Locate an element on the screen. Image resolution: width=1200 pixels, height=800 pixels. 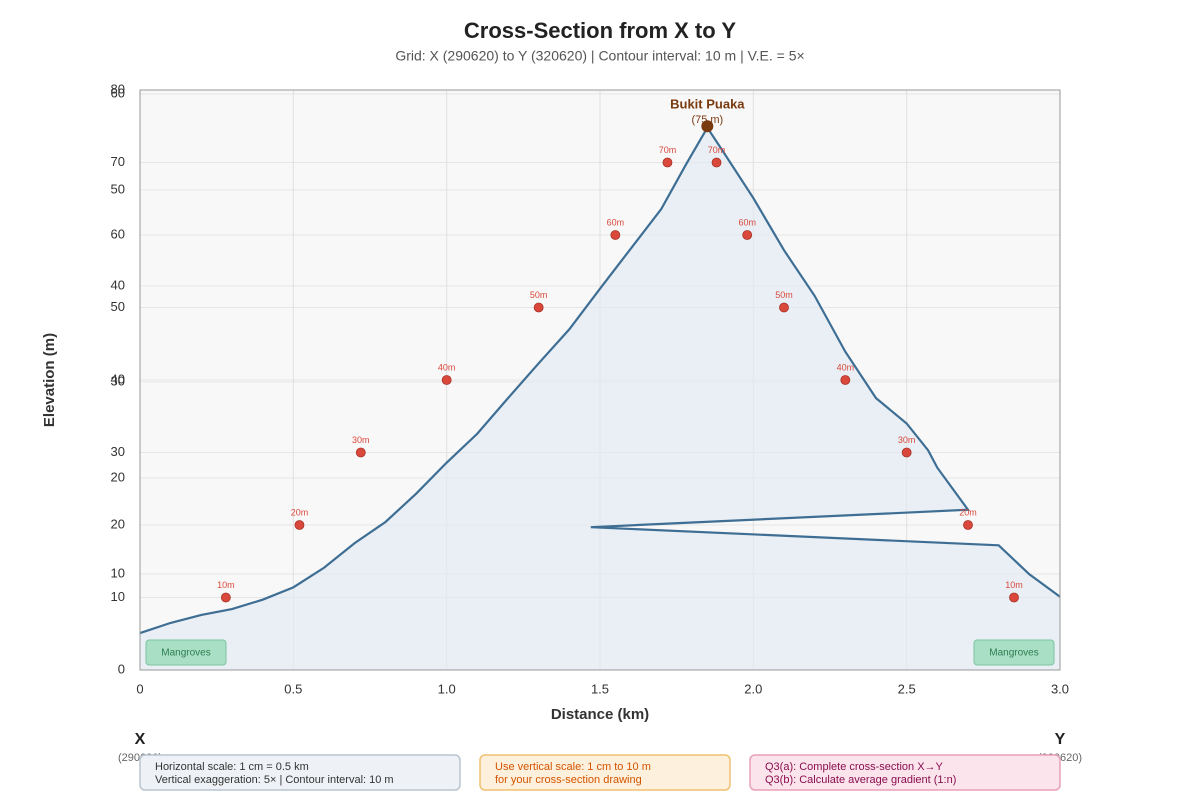
x-tick-label: 1.5 is located at coordinates (600, 688).